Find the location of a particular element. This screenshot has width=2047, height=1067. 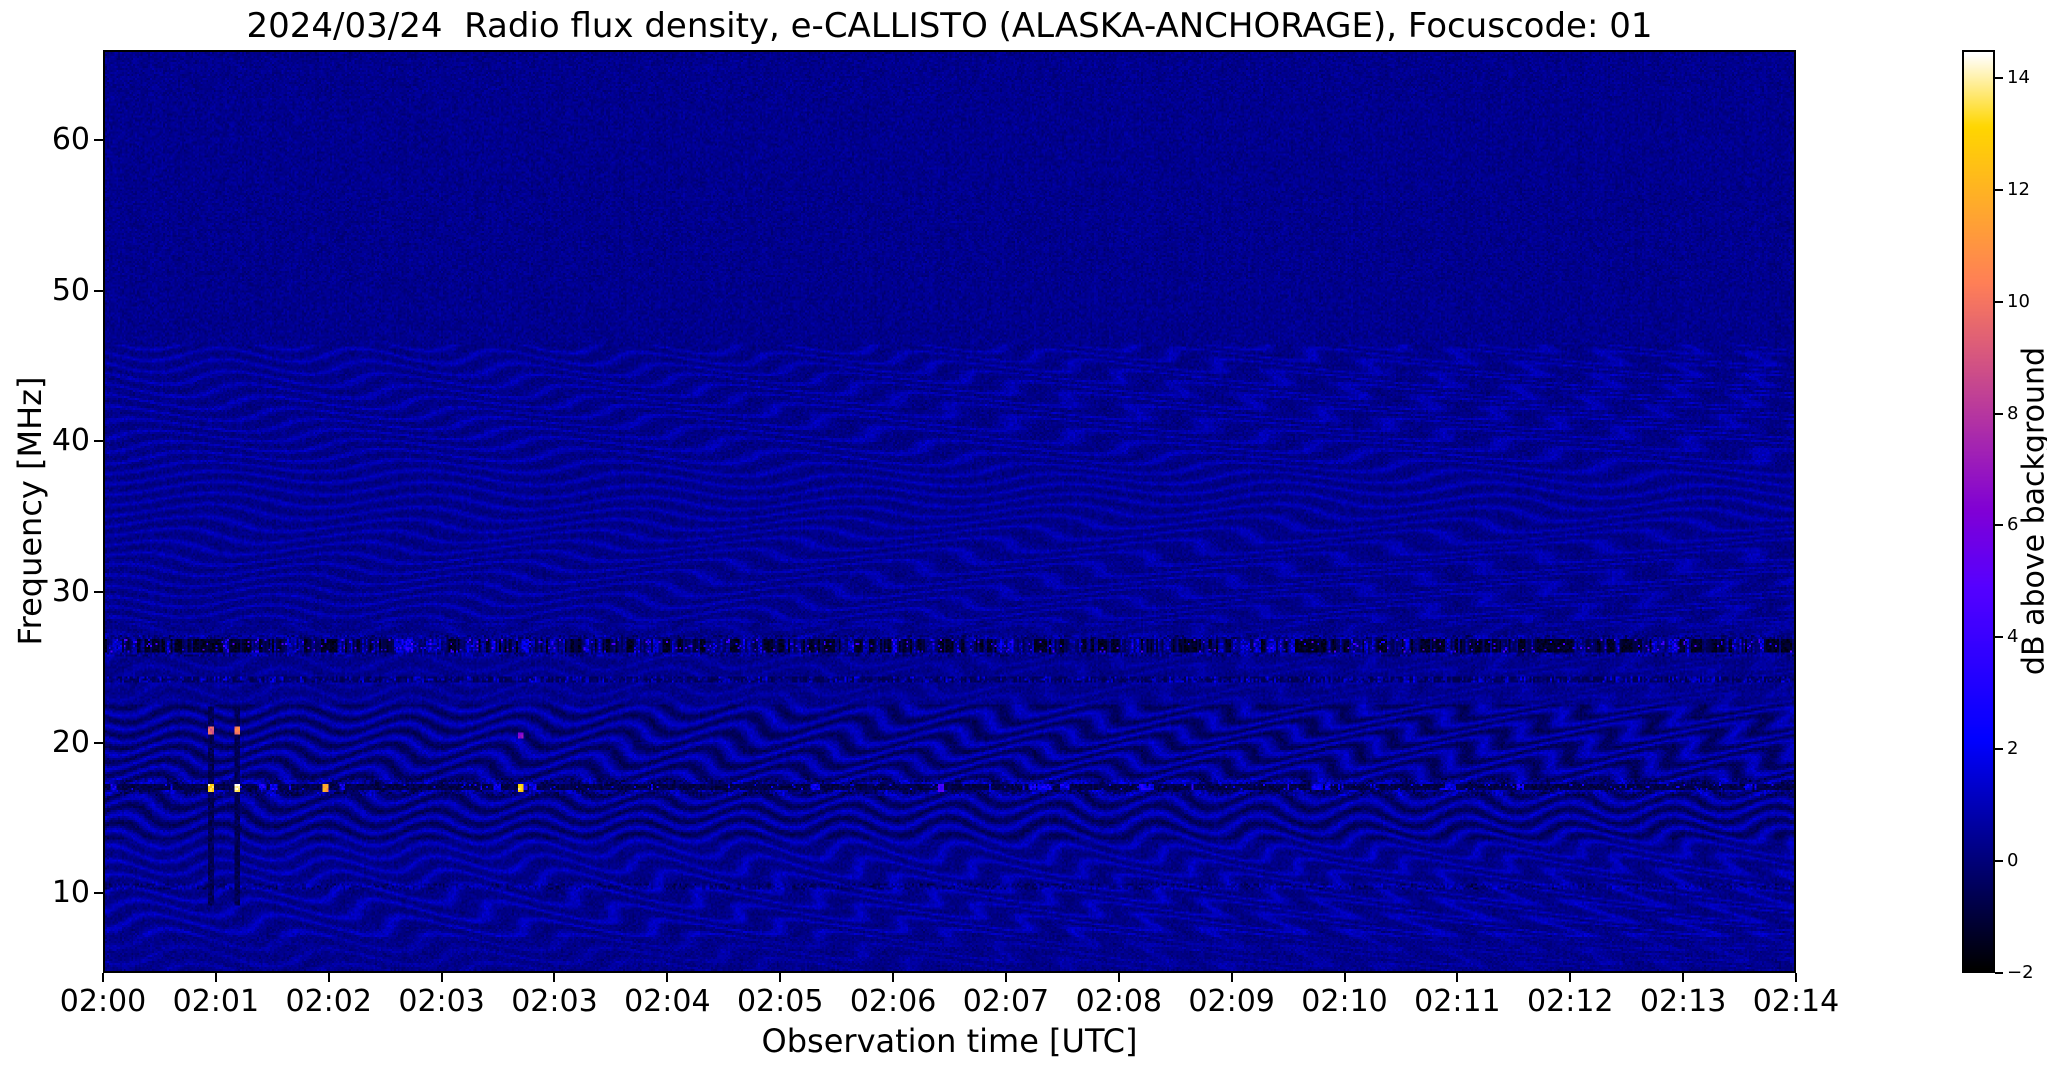

x-tick-label: 02:08 is located at coordinates (1119, 1001).